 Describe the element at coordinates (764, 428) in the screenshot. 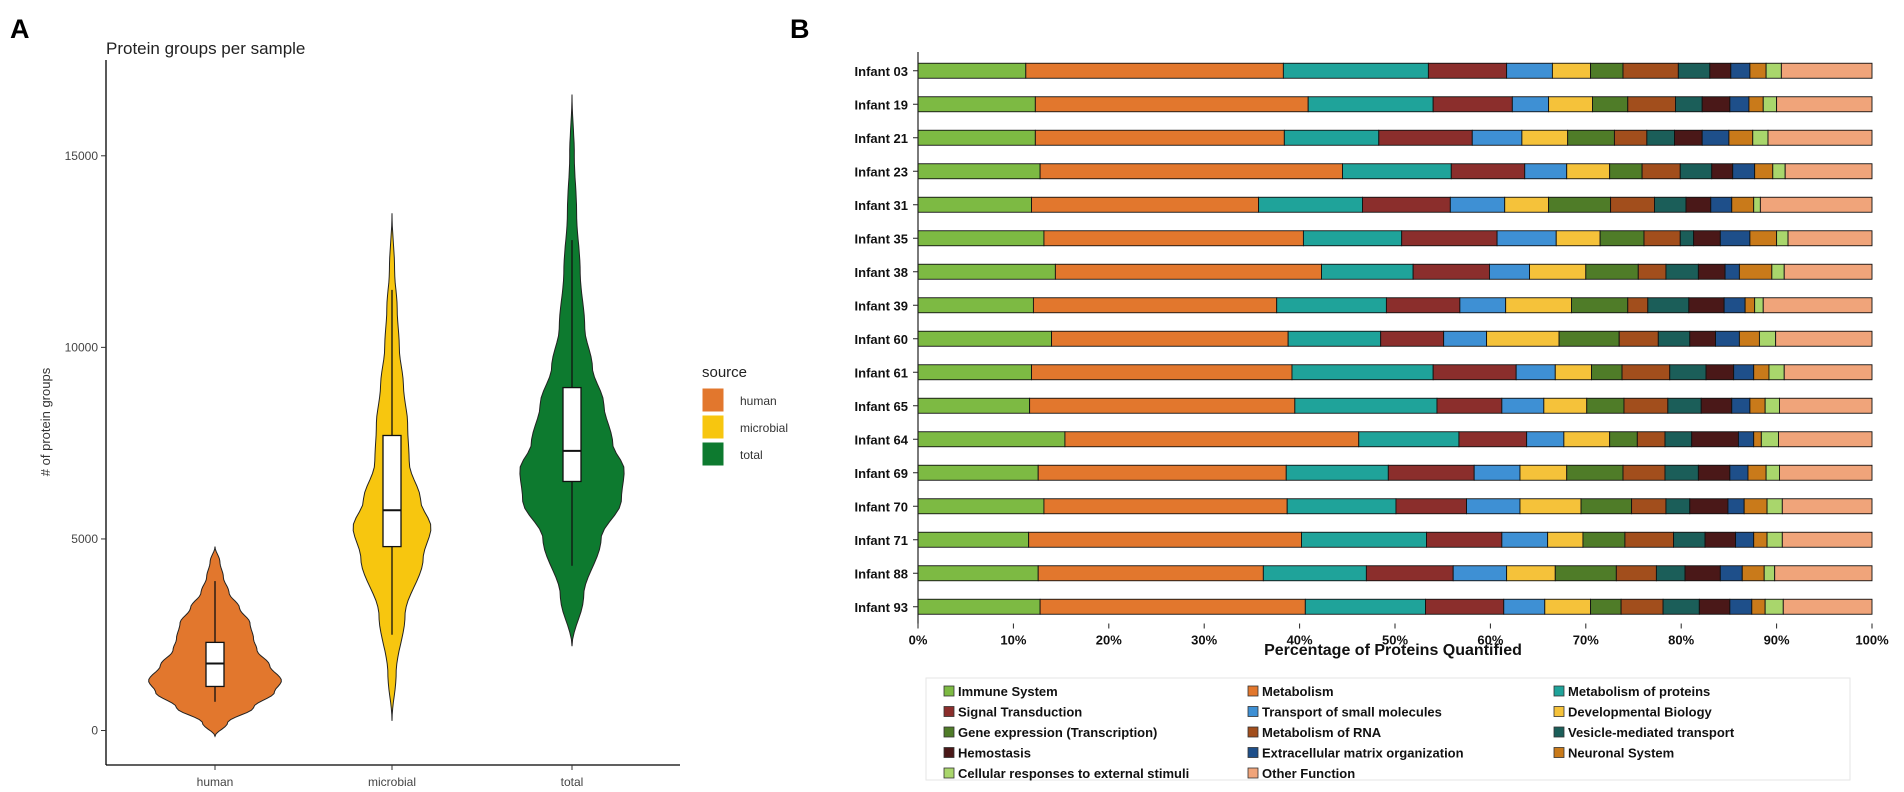

I see `legend-label-microbial: microbial` at that location.